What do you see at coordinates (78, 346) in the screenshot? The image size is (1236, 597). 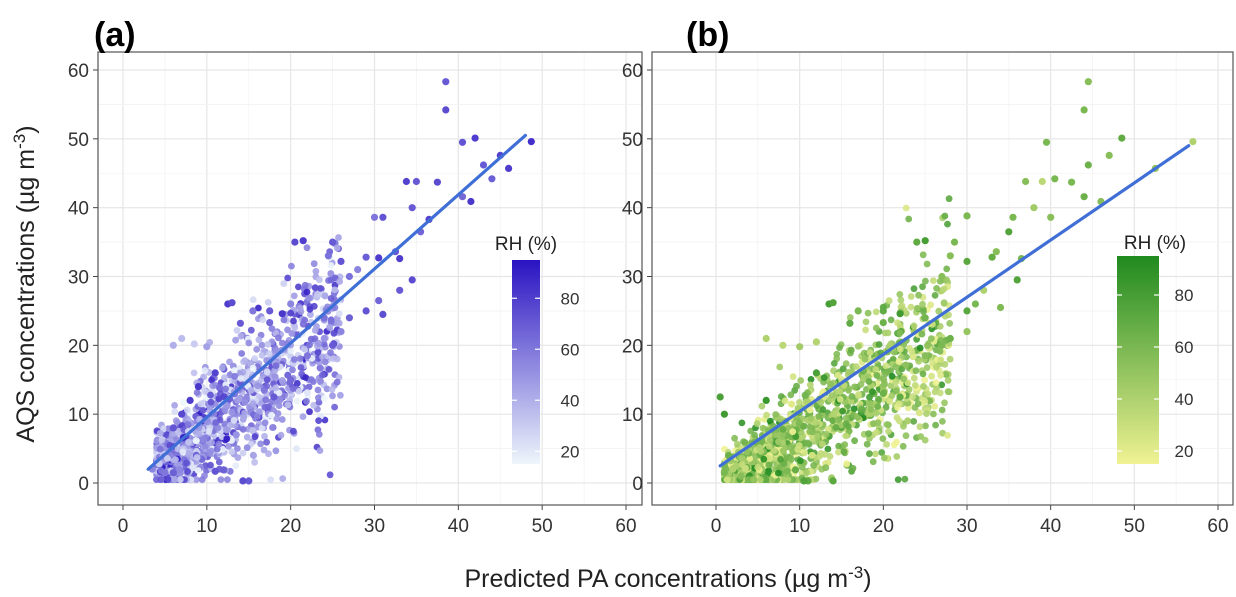 I see `y-tick-label: 20` at bounding box center [78, 346].